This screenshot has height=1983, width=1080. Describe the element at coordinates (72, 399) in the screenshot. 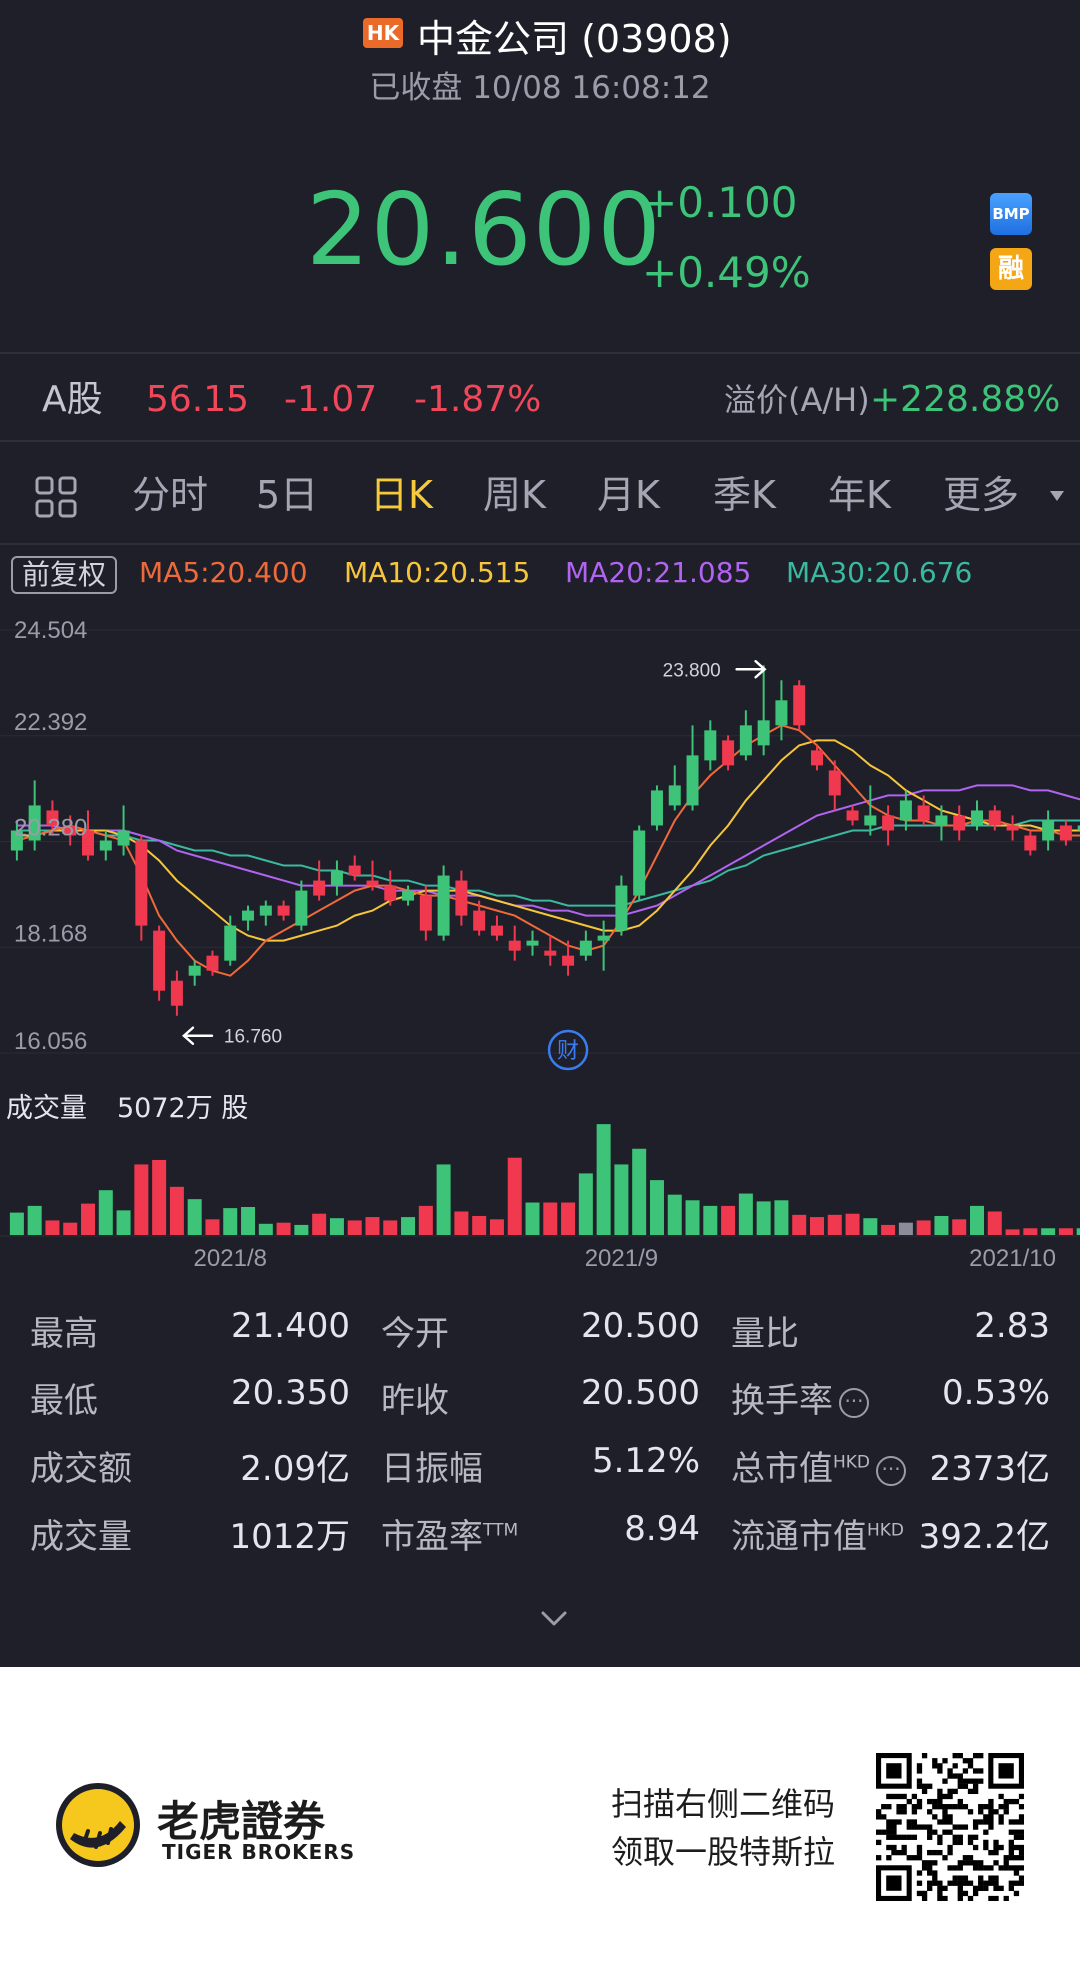

I see `a-share-label: A股` at that location.